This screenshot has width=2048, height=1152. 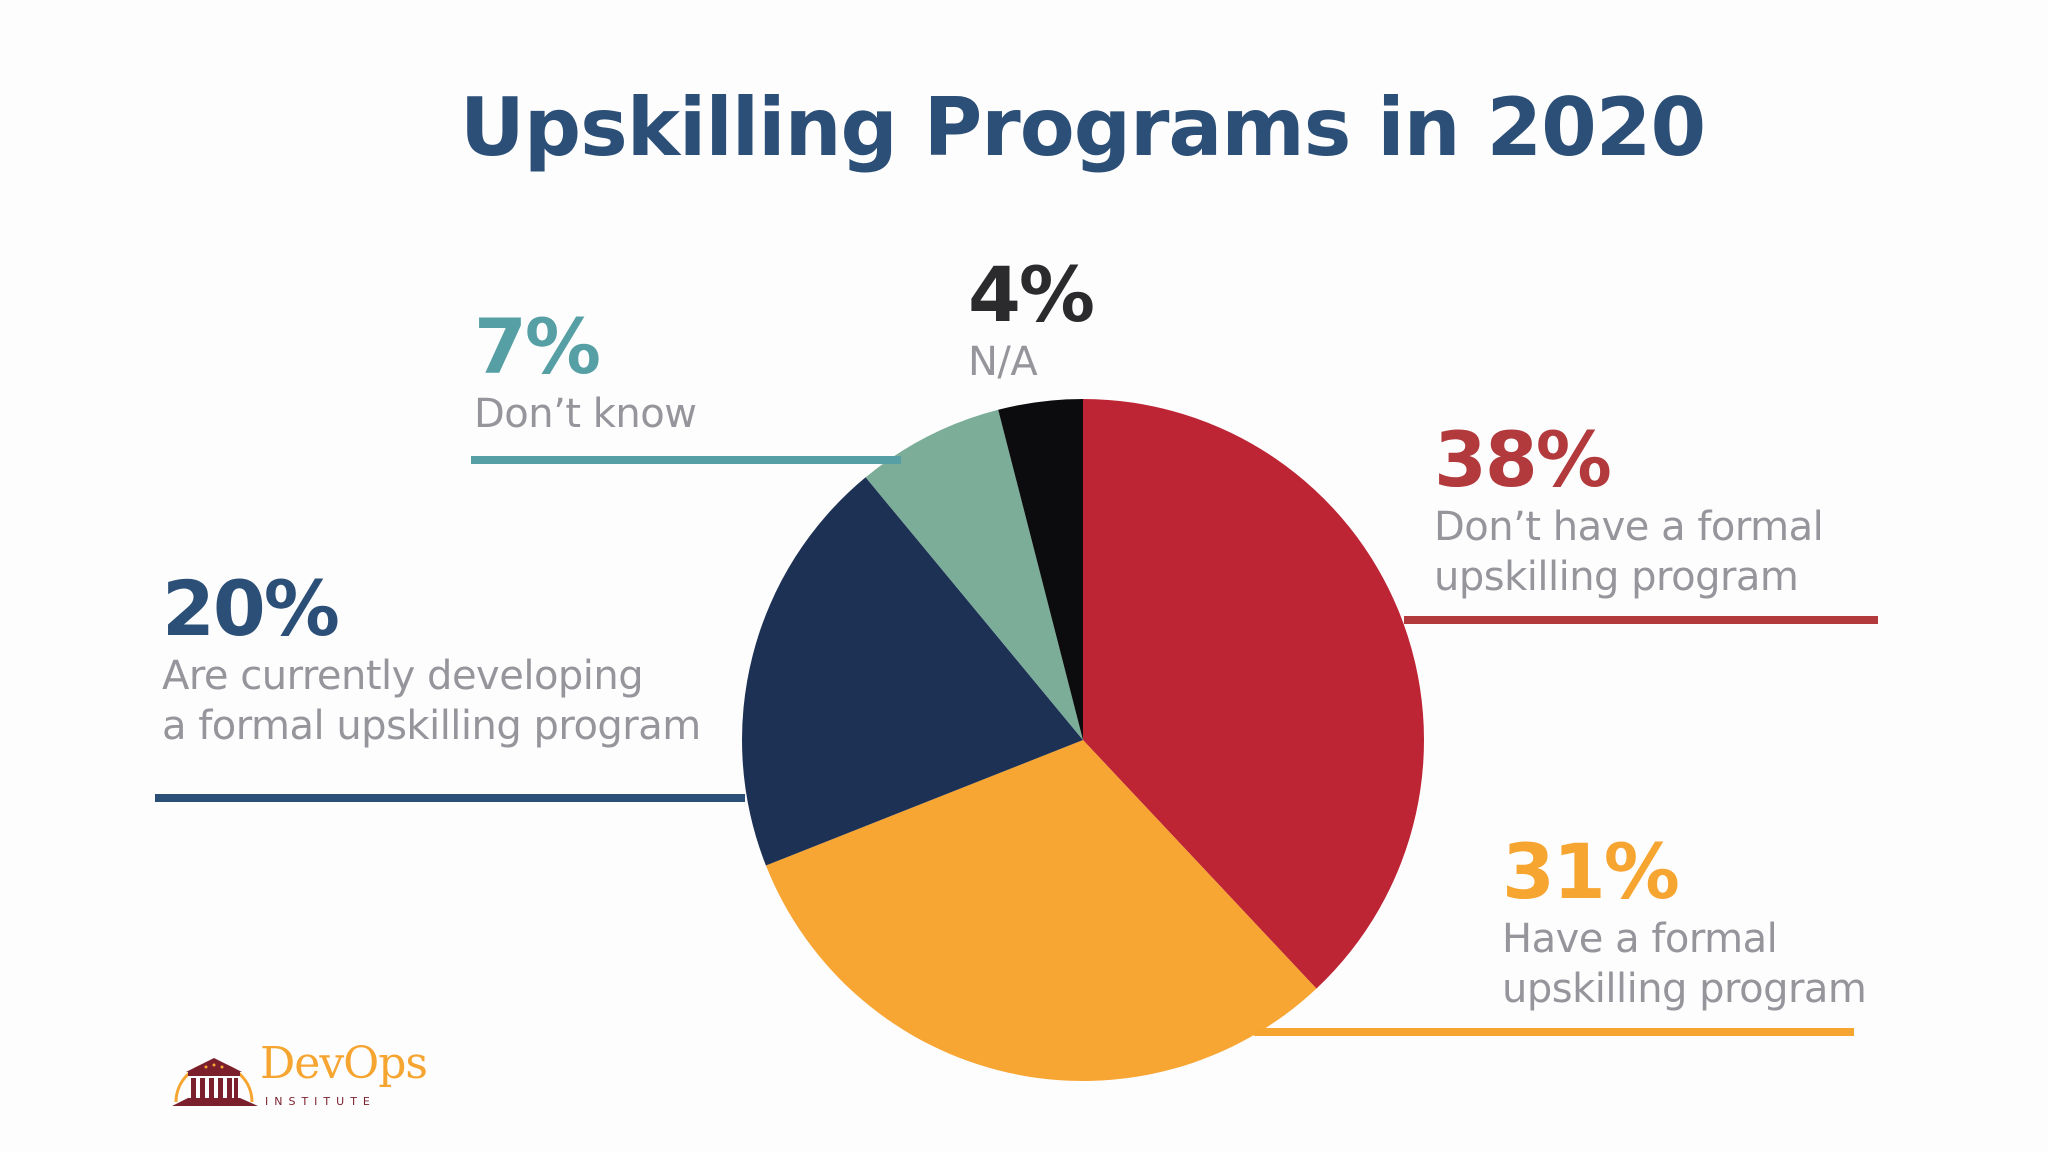 I want to click on leader-line-have, so click(x=1554, y=1032).